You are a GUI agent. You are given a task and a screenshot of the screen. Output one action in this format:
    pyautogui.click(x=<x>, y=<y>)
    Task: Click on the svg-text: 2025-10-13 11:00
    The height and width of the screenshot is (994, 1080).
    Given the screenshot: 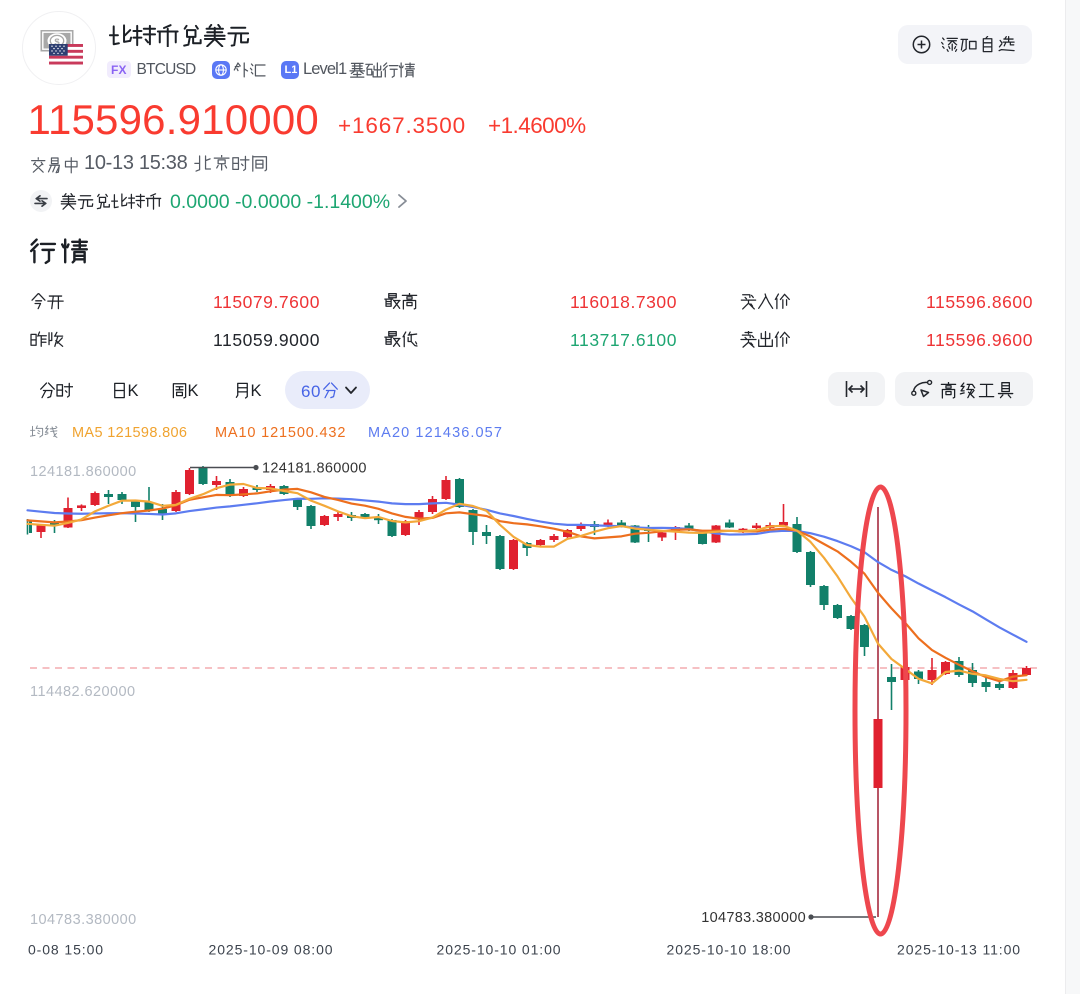 What is the action you would take?
    pyautogui.click(x=959, y=950)
    